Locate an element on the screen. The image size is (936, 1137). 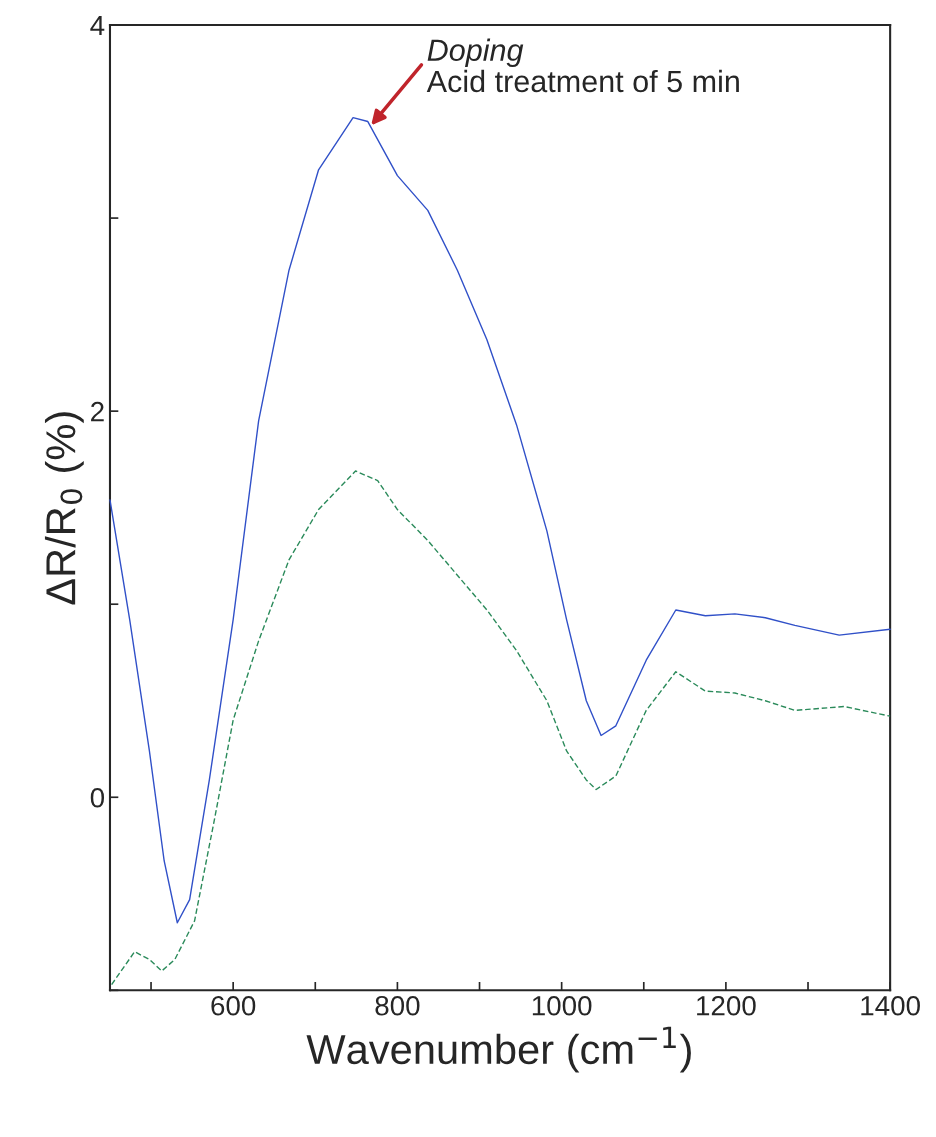
x-tick-label: 1400 is located at coordinates (890, 1005).